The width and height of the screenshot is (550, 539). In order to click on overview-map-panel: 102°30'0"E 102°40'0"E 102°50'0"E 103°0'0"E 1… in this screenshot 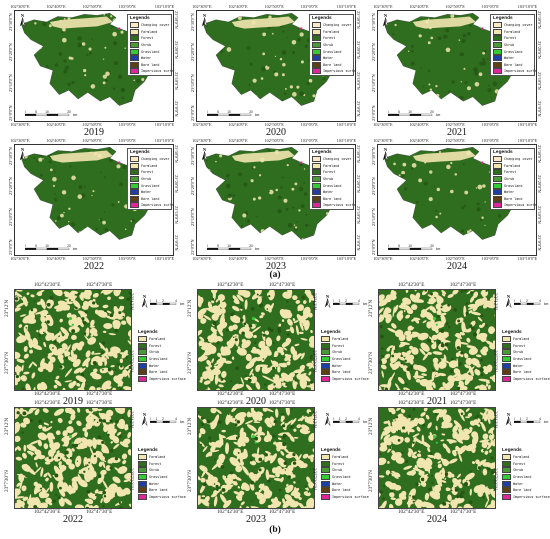, I will do `click(457, 205)`.